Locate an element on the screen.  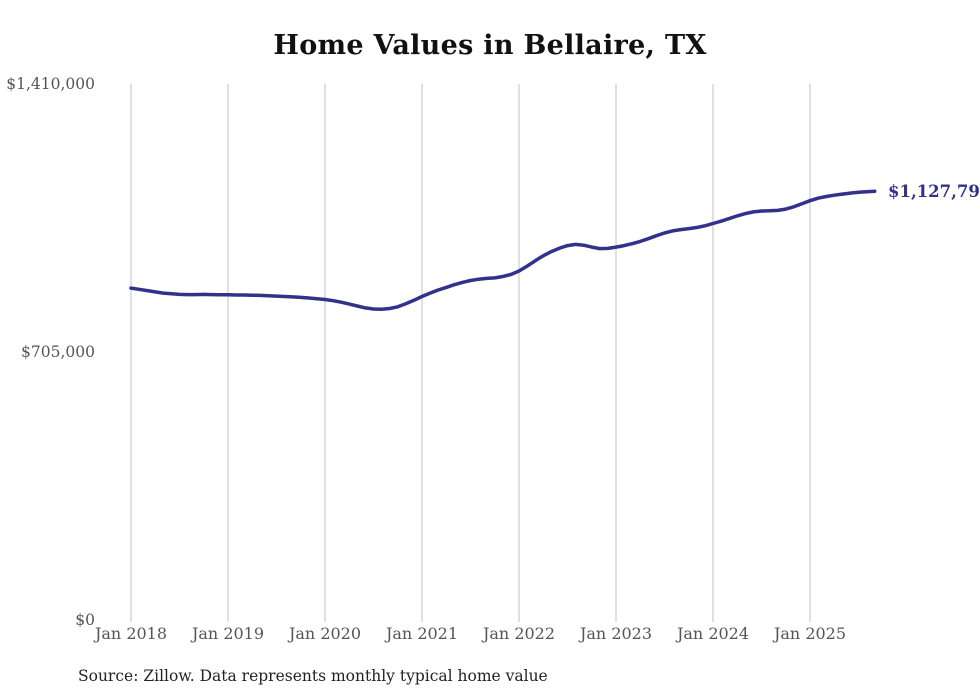
x-axis-tick-label: Jan 2023 is located at coordinates (616, 633).